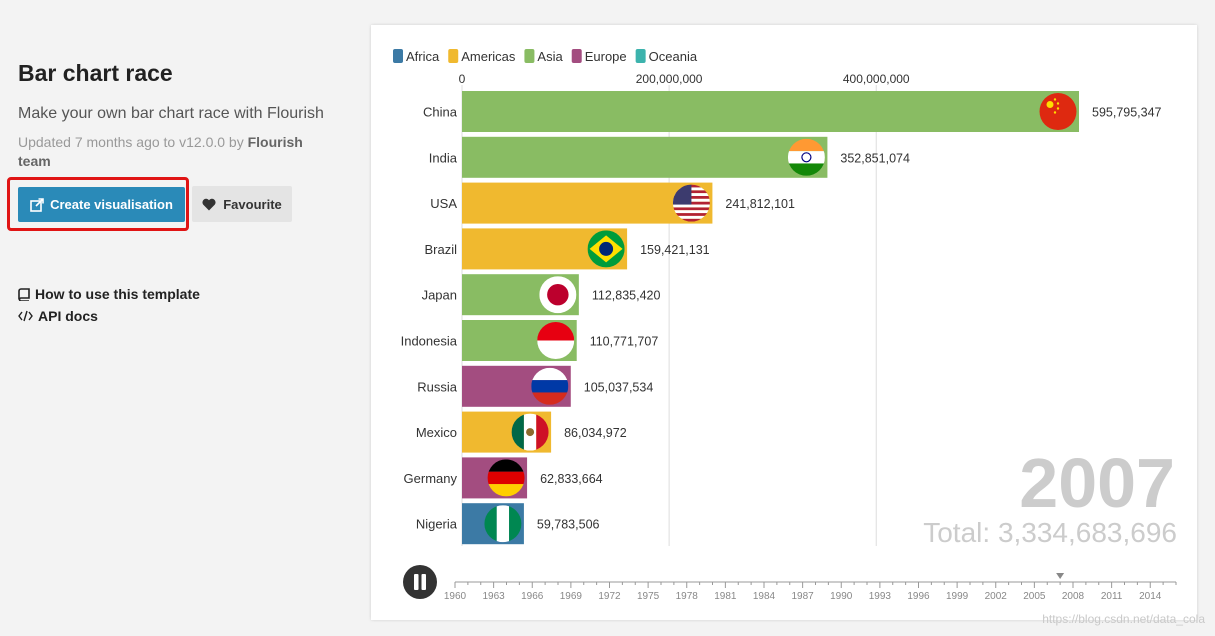 This screenshot has width=1215, height=636. Describe the element at coordinates (550, 56) in the screenshot. I see `legend-label-asia: Asia` at that location.